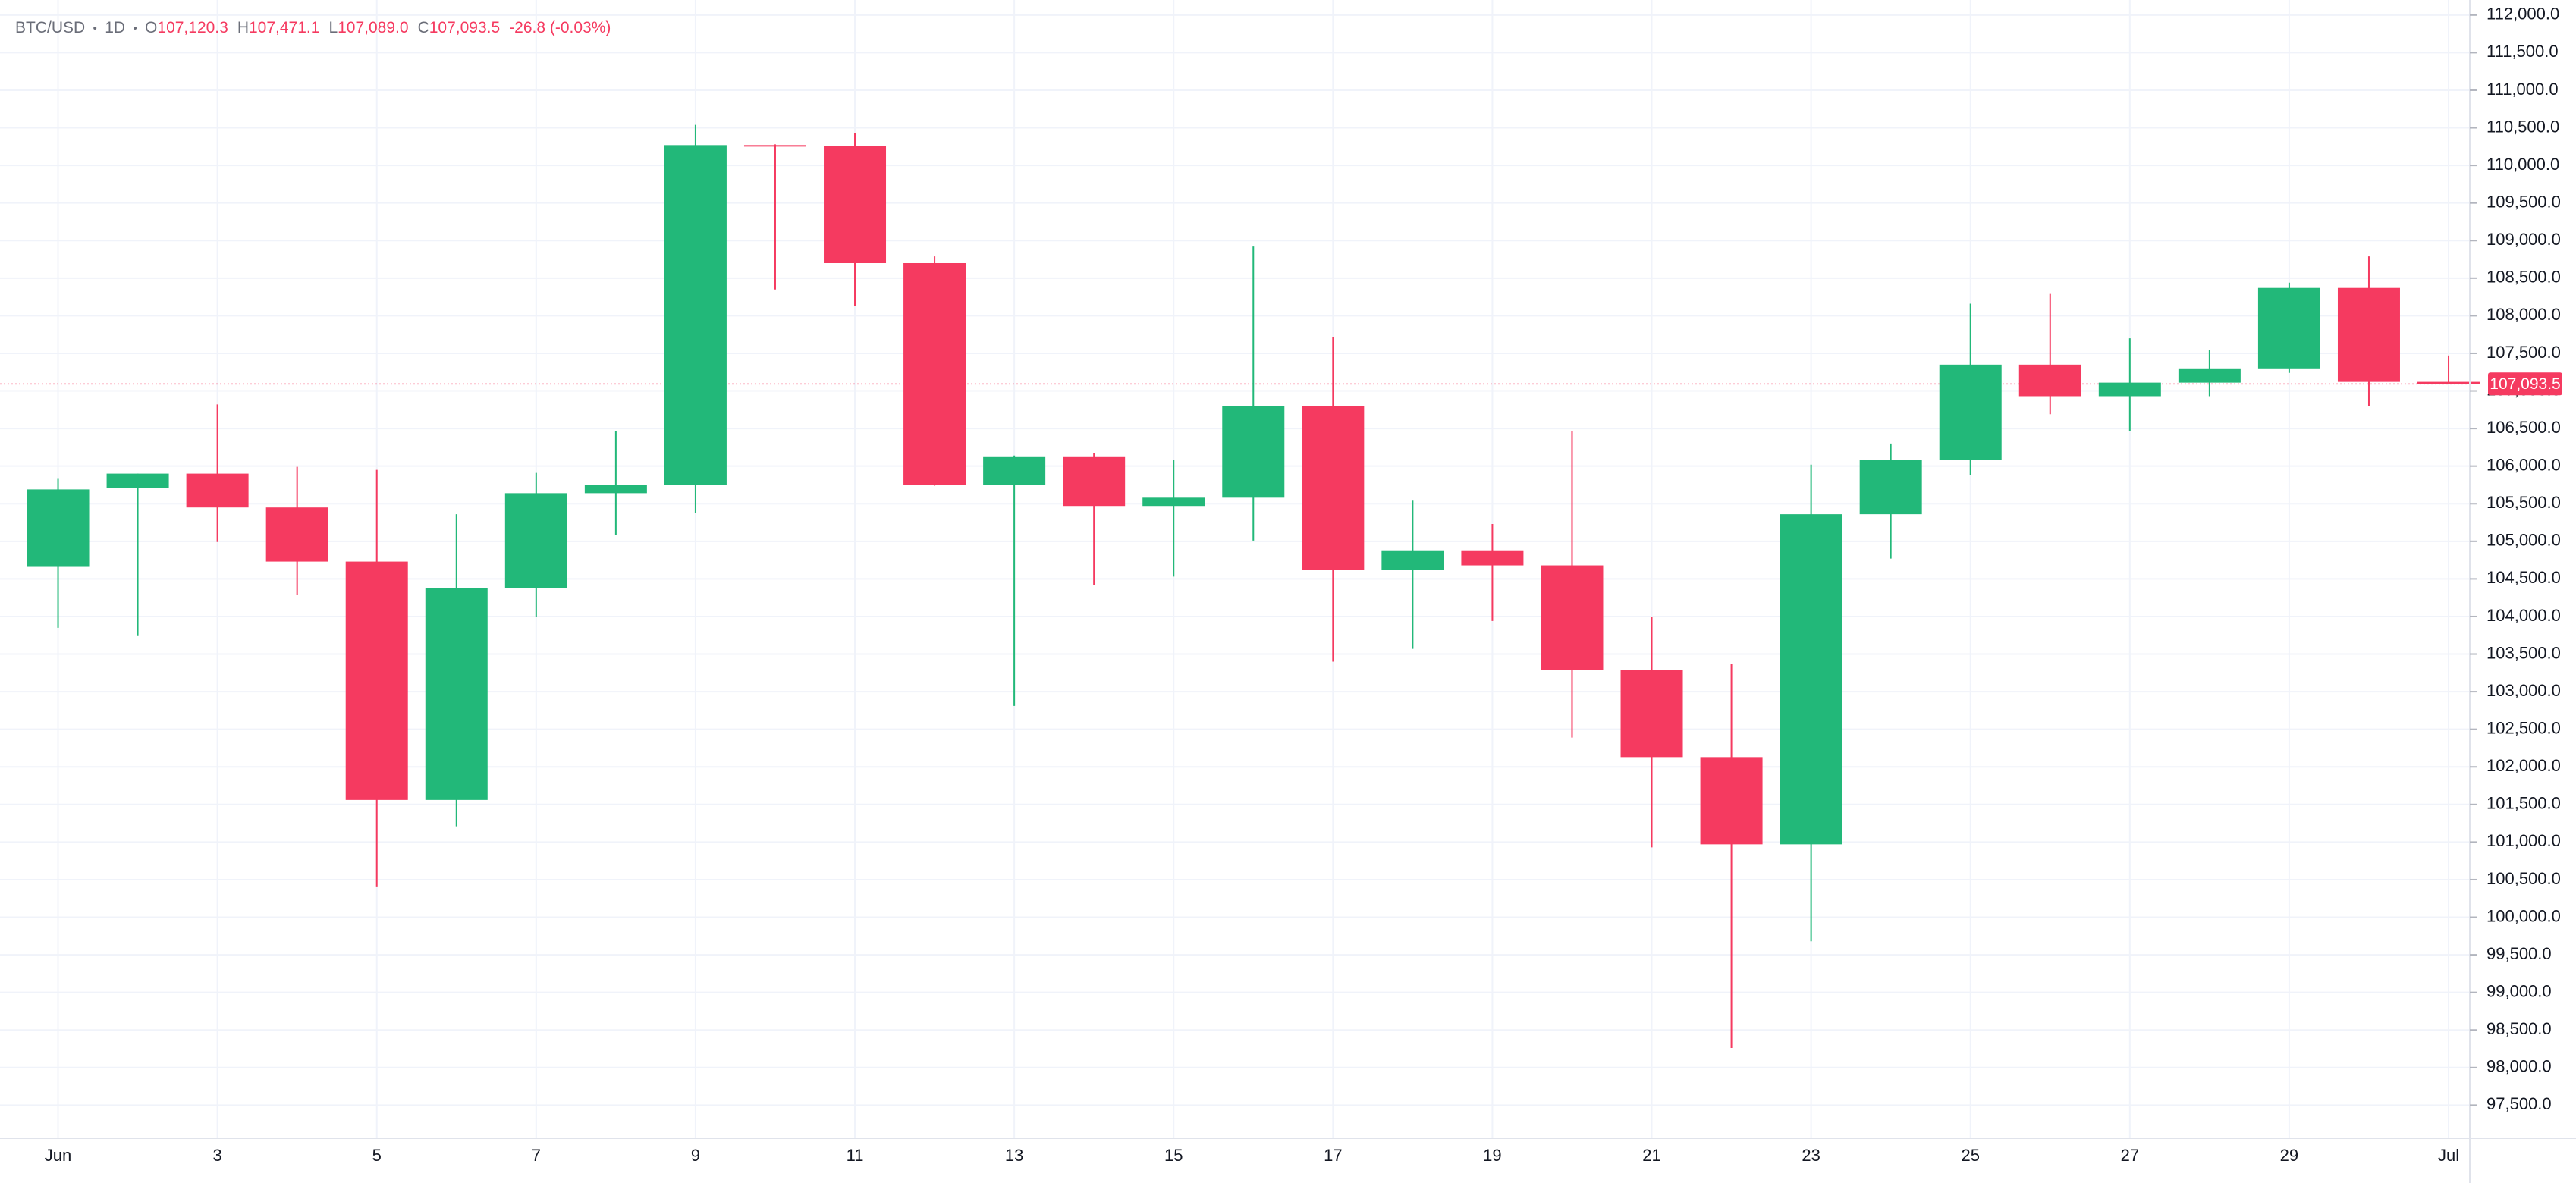 This screenshot has width=2576, height=1183. I want to click on x-tick-label: 11, so click(855, 1155).